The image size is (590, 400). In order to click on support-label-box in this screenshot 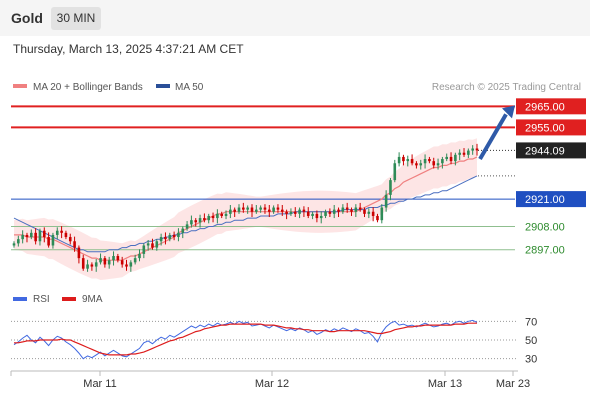, I will do `click(551, 199)`.